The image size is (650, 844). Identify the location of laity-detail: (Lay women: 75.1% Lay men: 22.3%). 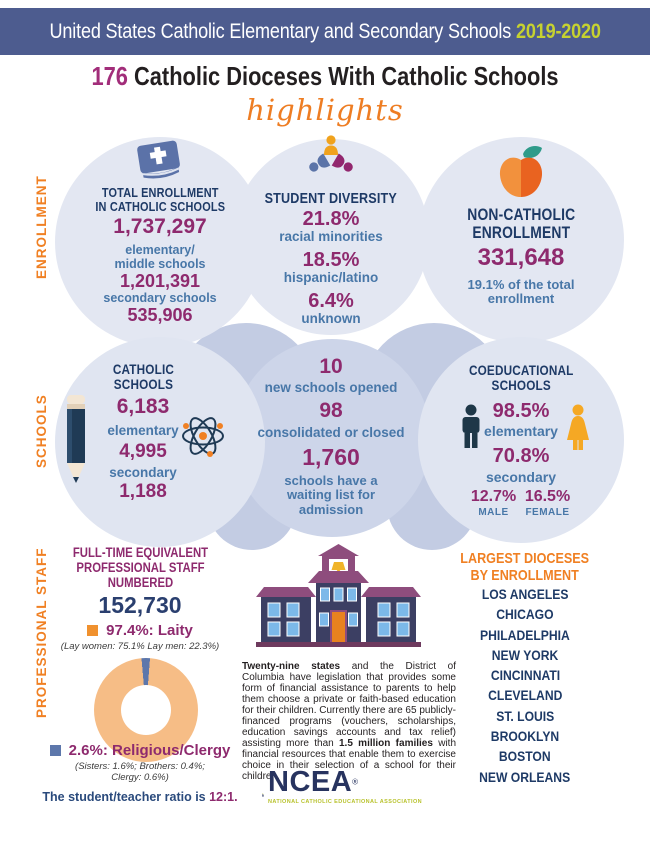
(140, 646).